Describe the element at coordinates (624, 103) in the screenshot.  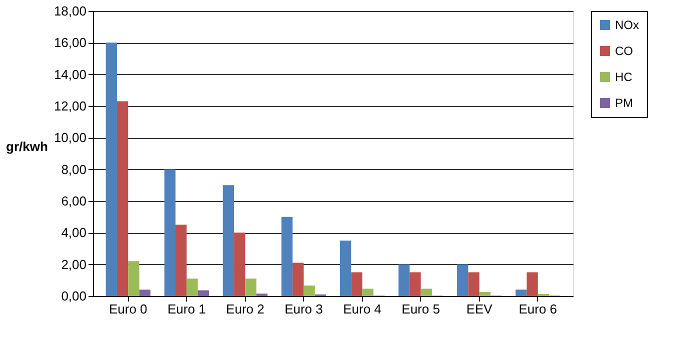
I see `legend-label: PM` at that location.